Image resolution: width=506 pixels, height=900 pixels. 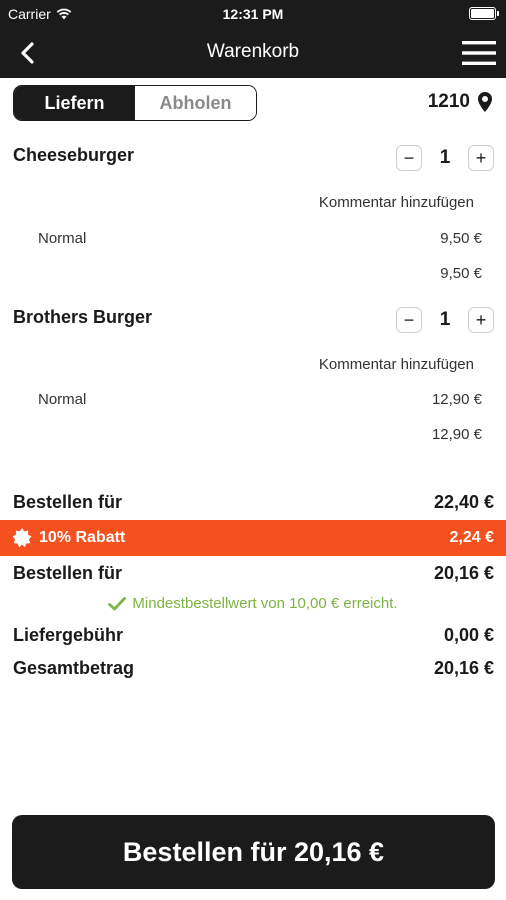 I want to click on map-pin-icon, so click(x=485, y=102).